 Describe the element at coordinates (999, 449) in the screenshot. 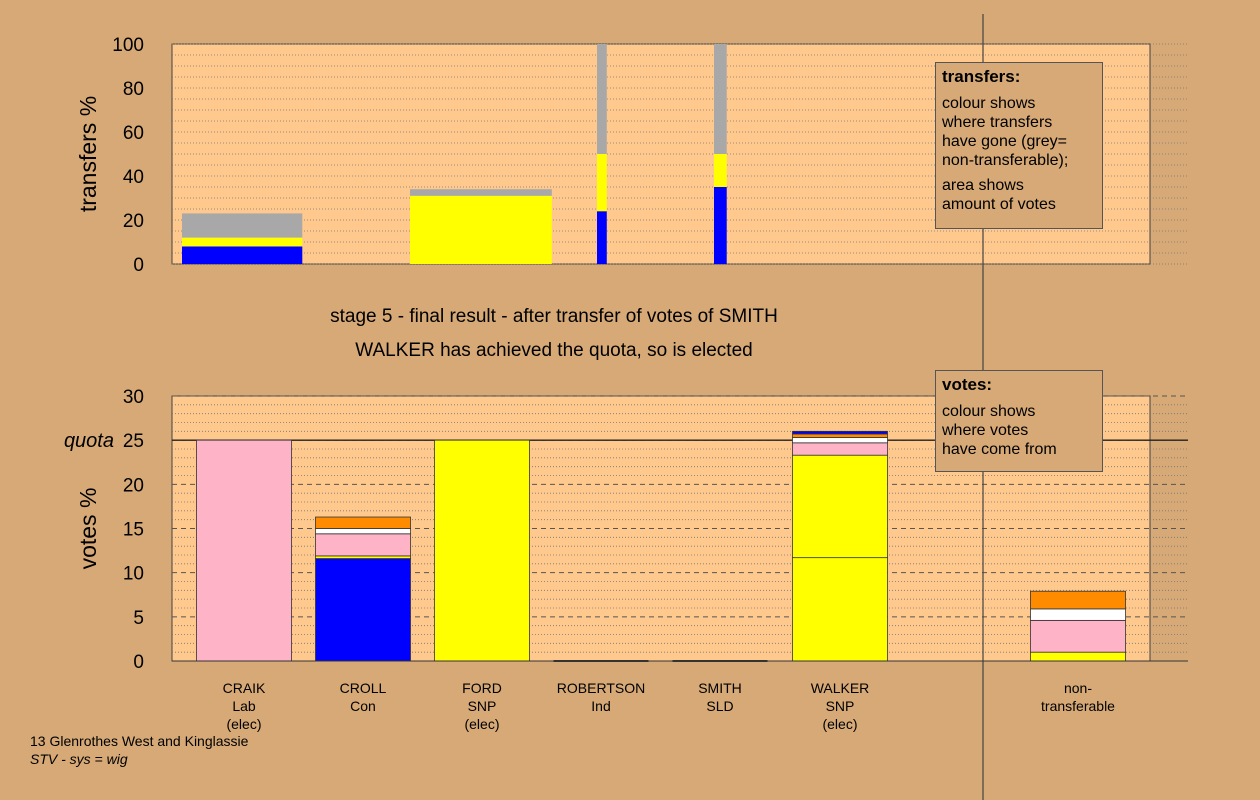

I see `votes-legend-line: have come from` at that location.